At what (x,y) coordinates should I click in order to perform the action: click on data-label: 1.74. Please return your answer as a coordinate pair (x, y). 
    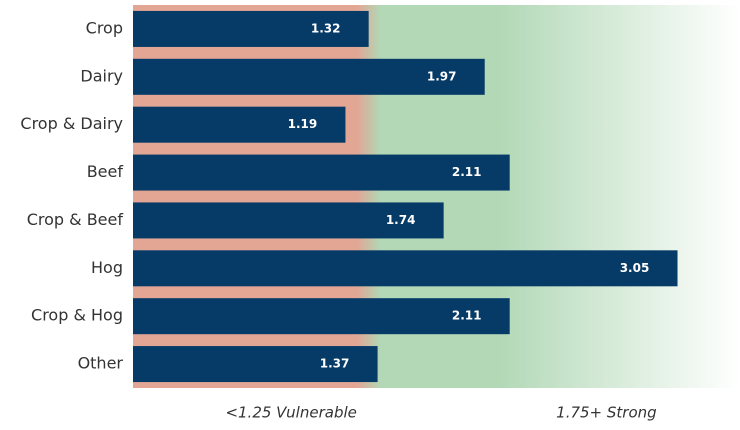
    Looking at the image, I should click on (401, 220).